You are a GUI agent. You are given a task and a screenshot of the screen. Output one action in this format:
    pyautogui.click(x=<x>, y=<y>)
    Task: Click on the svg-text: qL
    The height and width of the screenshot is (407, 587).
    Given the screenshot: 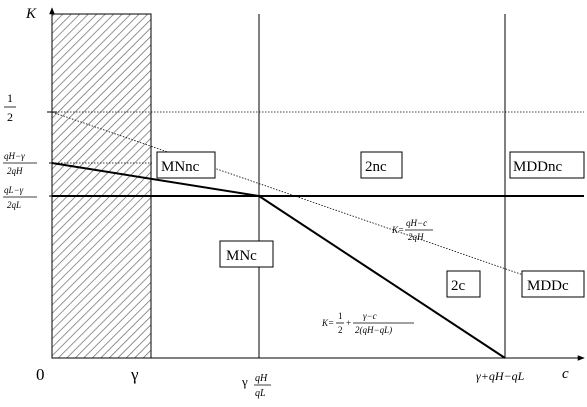 What is the action you would take?
    pyautogui.click(x=260, y=393)
    